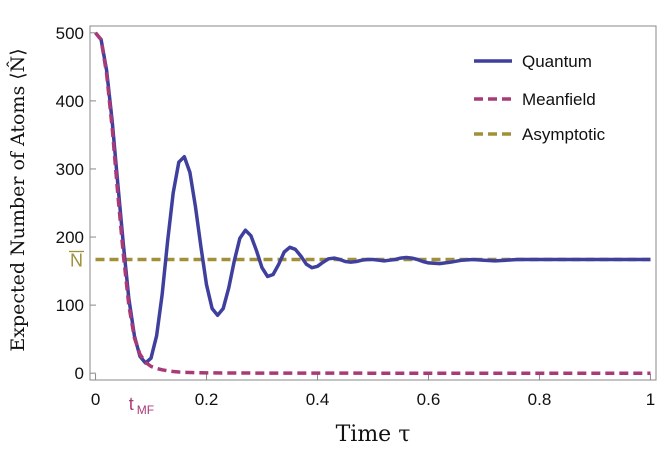  I want to click on x-axis-ticks: 0 0.2 0.4 0.6 0.8 1, so click(373, 391).